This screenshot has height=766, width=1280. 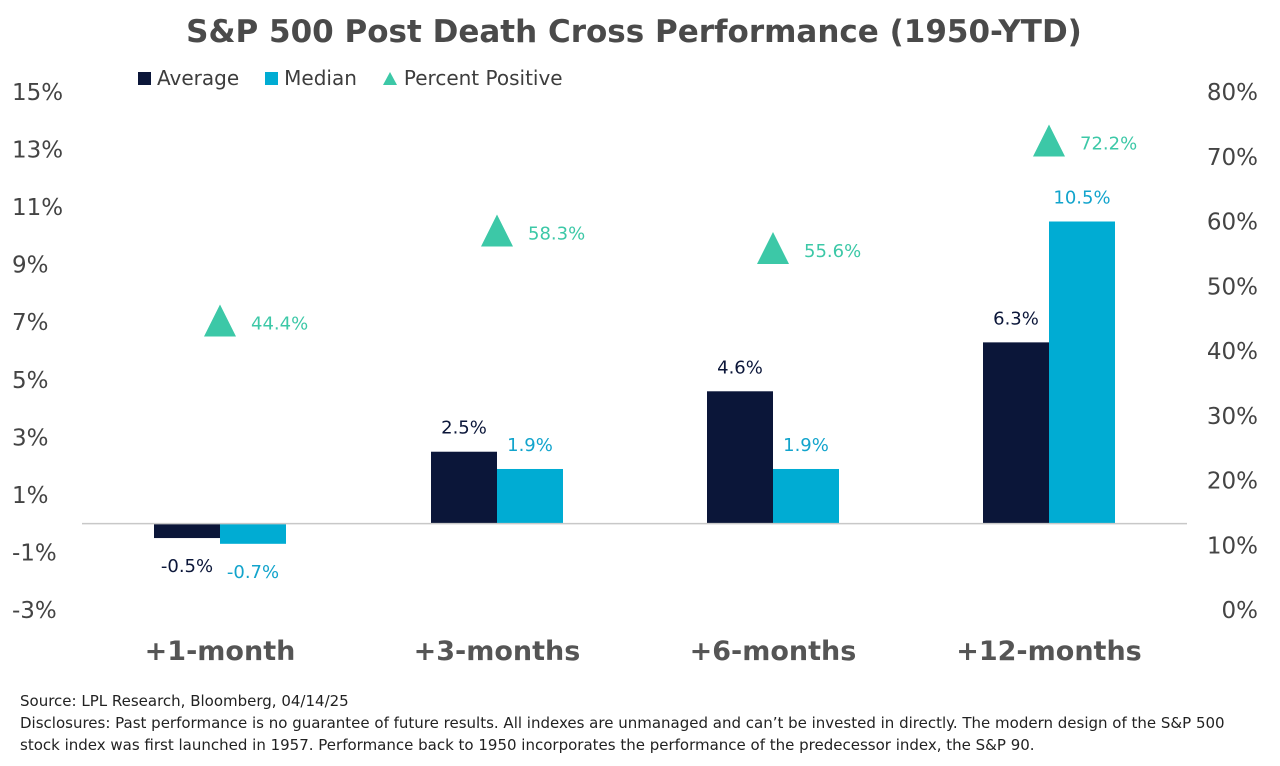 What do you see at coordinates (1232, 223) in the screenshot?
I see `right-tick-label: 60%` at bounding box center [1232, 223].